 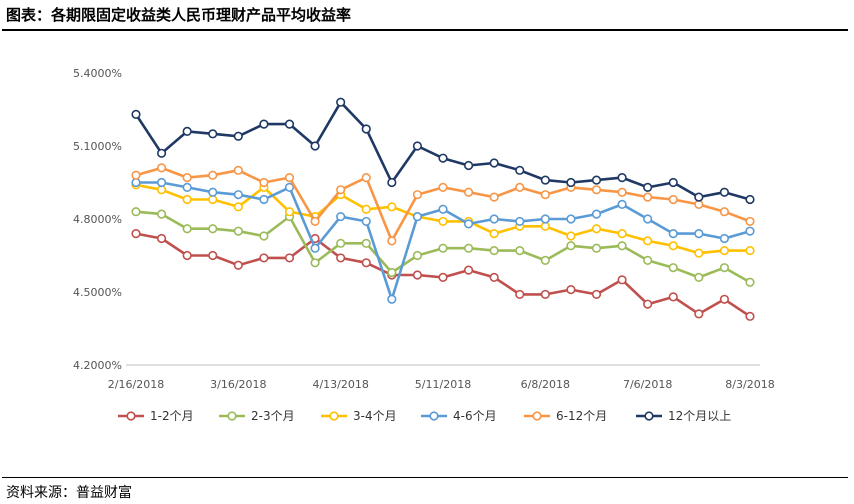 I want to click on x-tick-label: 8/3/2018, so click(x=749, y=384).